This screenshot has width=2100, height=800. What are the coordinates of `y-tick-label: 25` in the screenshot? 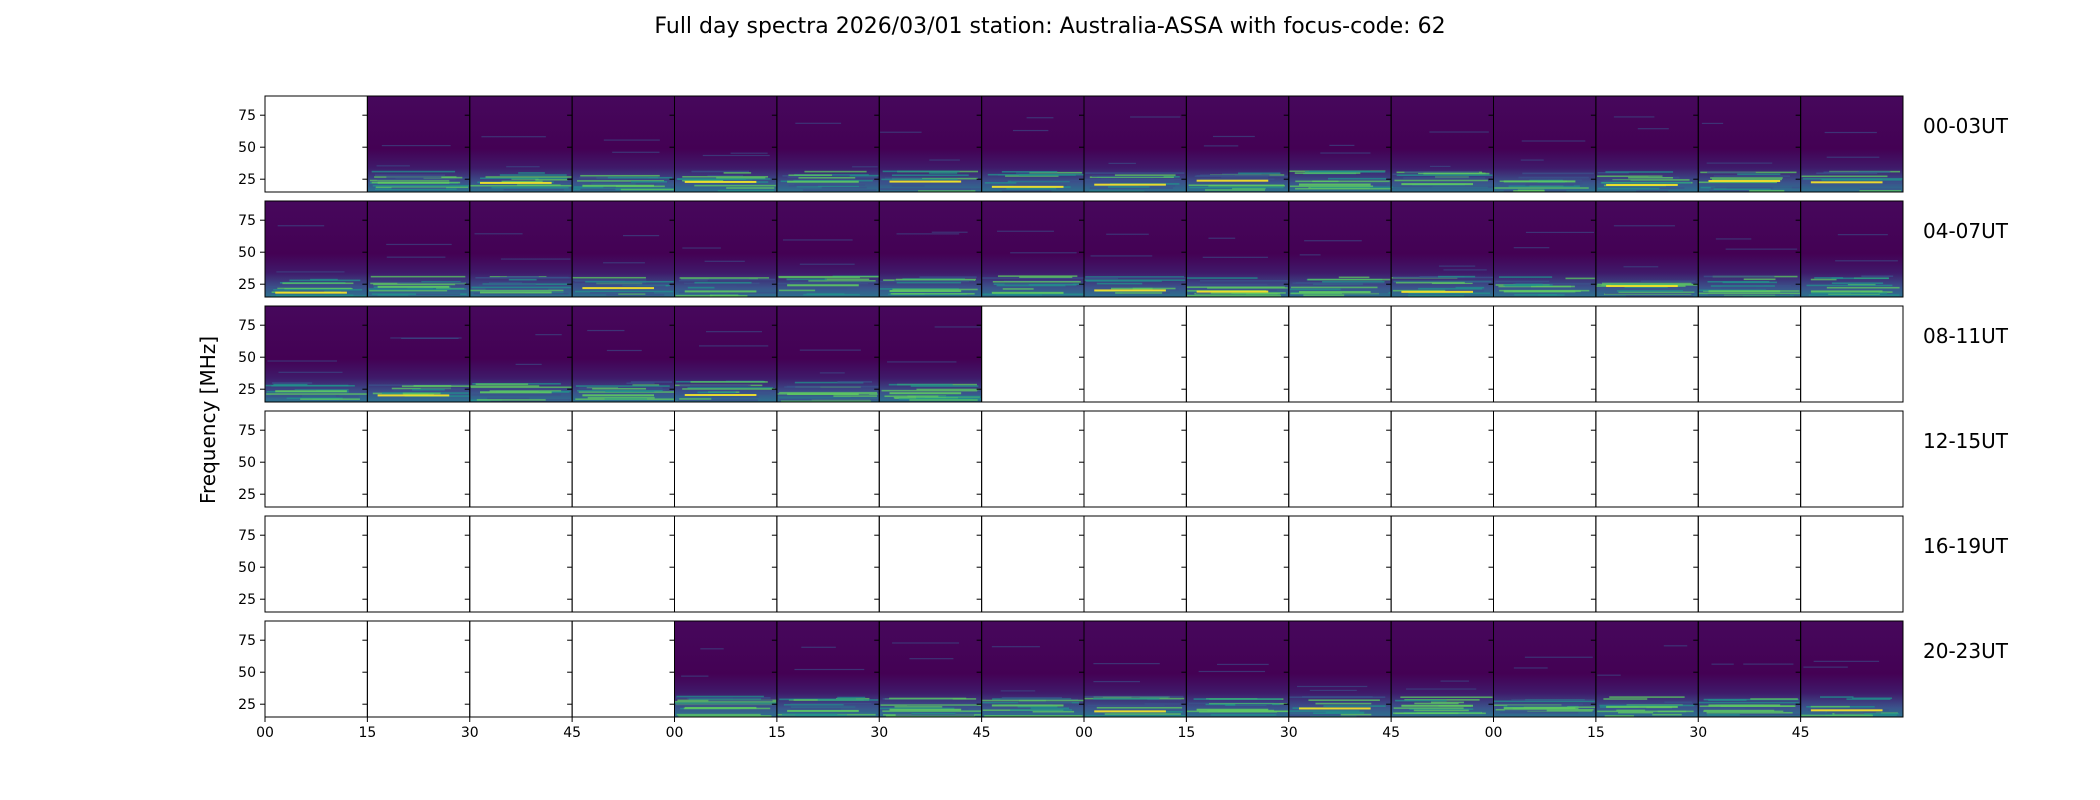 It's located at (247, 600).